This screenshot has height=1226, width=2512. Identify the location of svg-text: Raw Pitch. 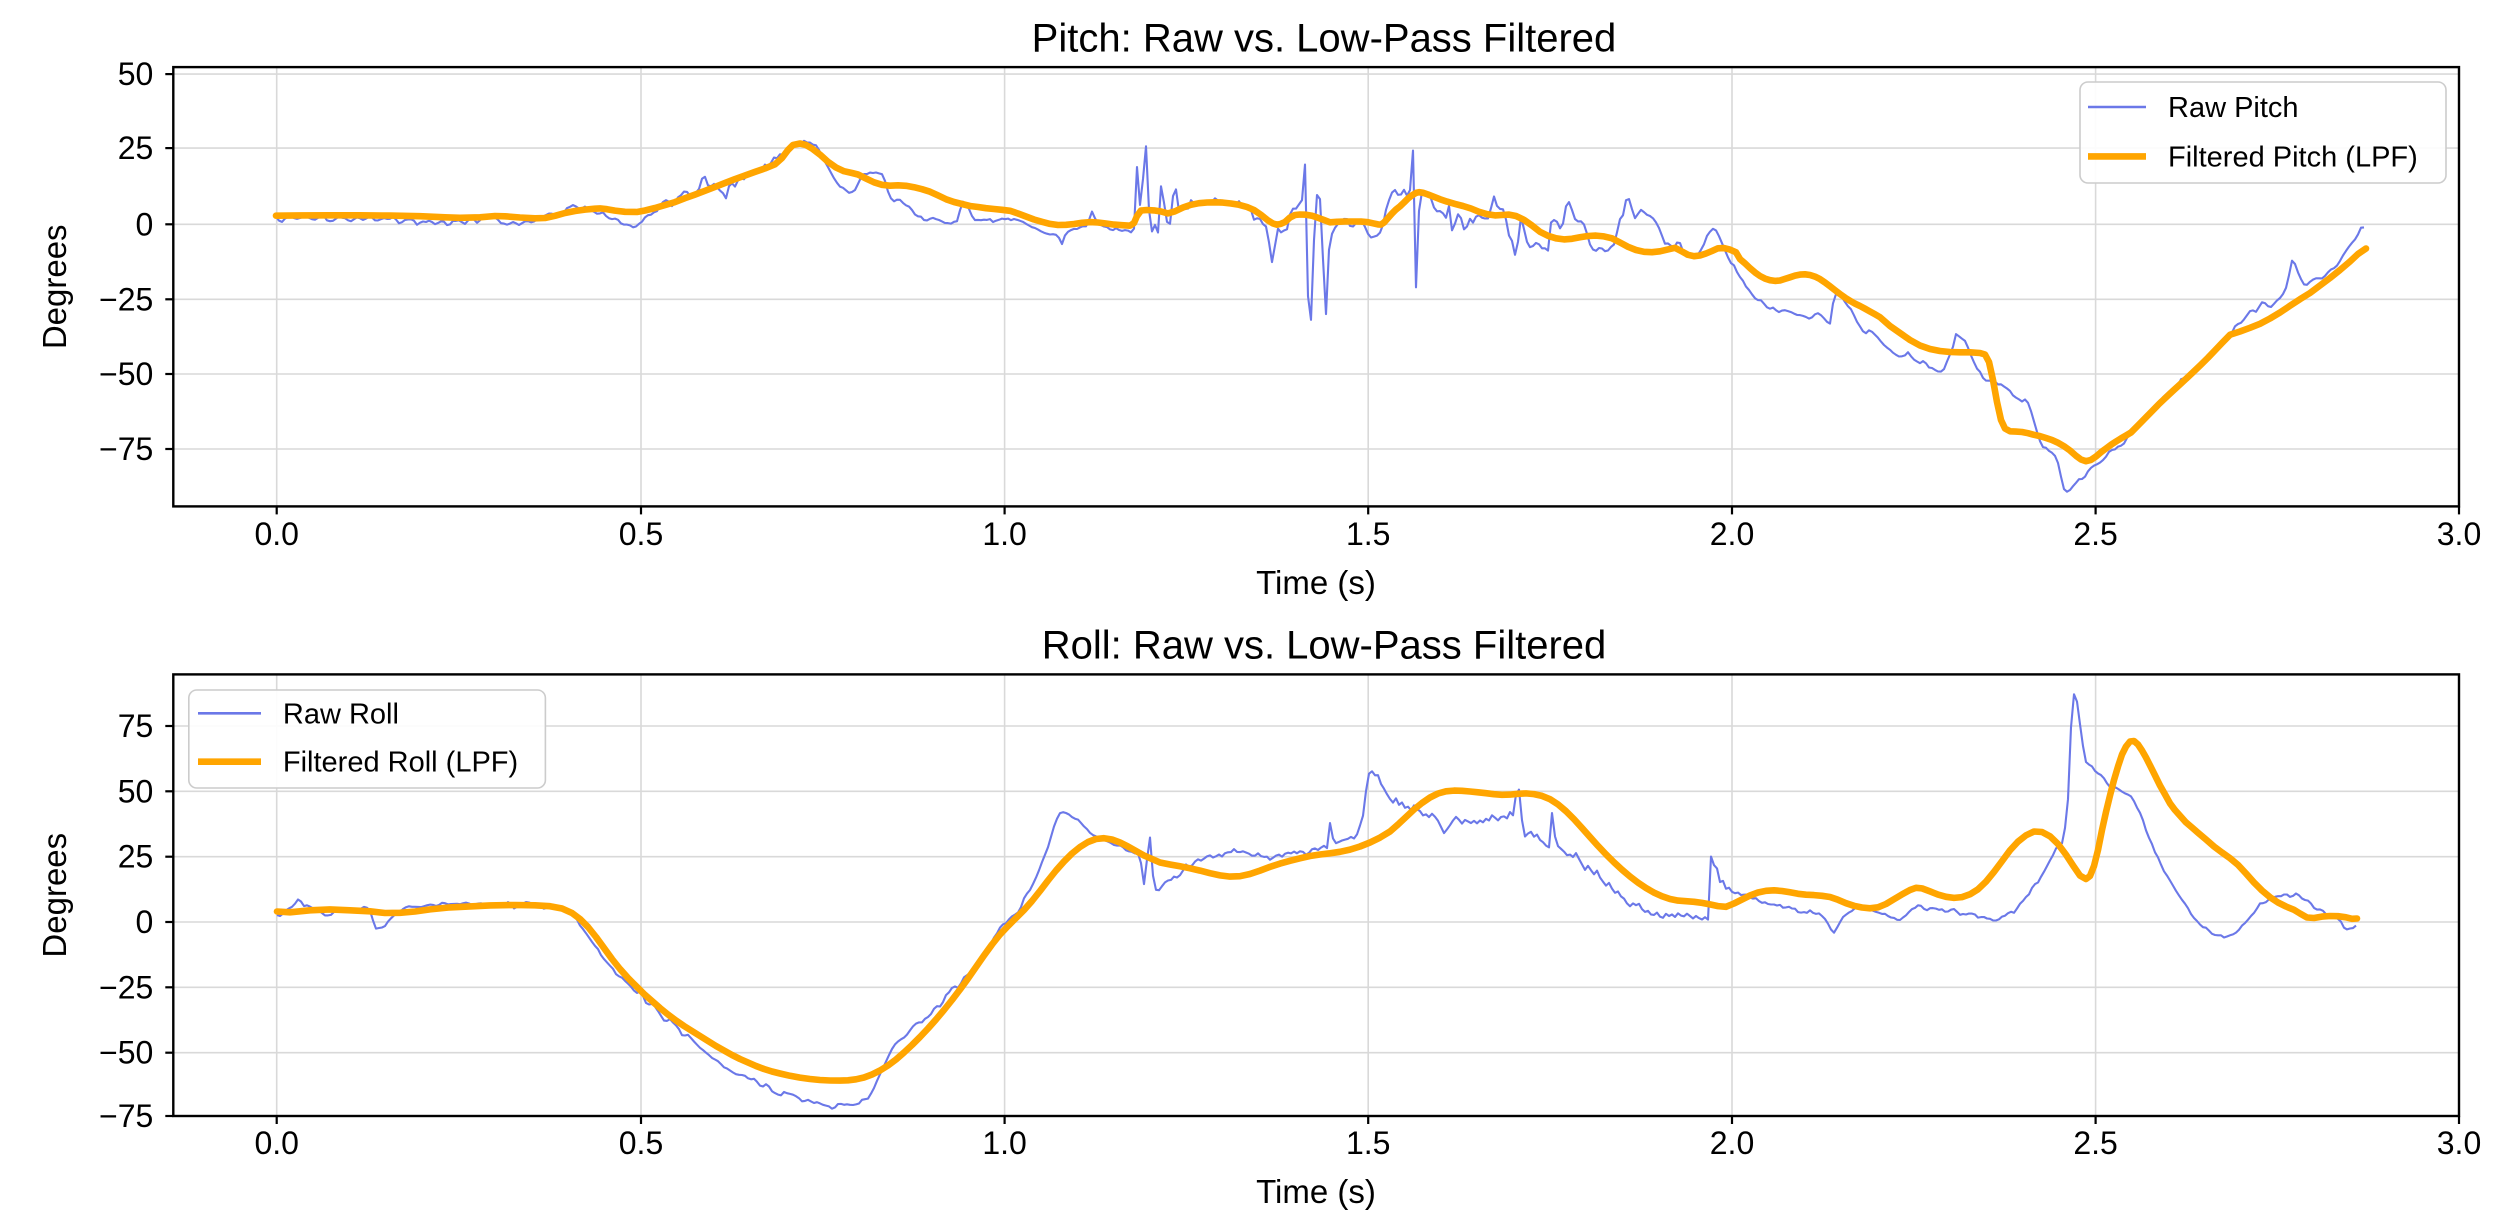
(2233, 108).